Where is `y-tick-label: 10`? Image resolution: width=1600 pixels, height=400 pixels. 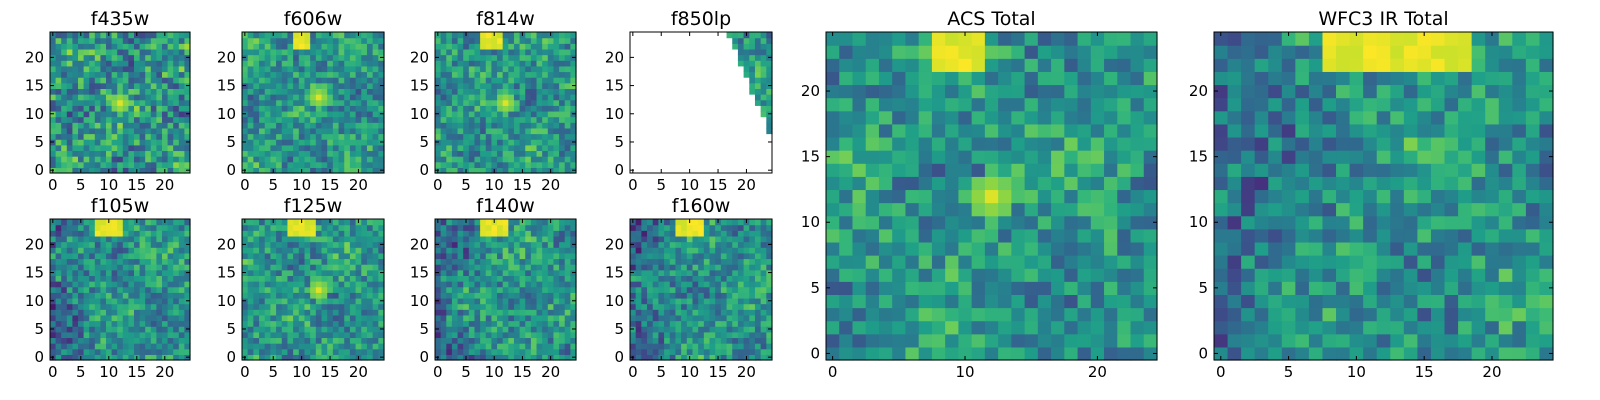 y-tick-label: 10 is located at coordinates (614, 301).